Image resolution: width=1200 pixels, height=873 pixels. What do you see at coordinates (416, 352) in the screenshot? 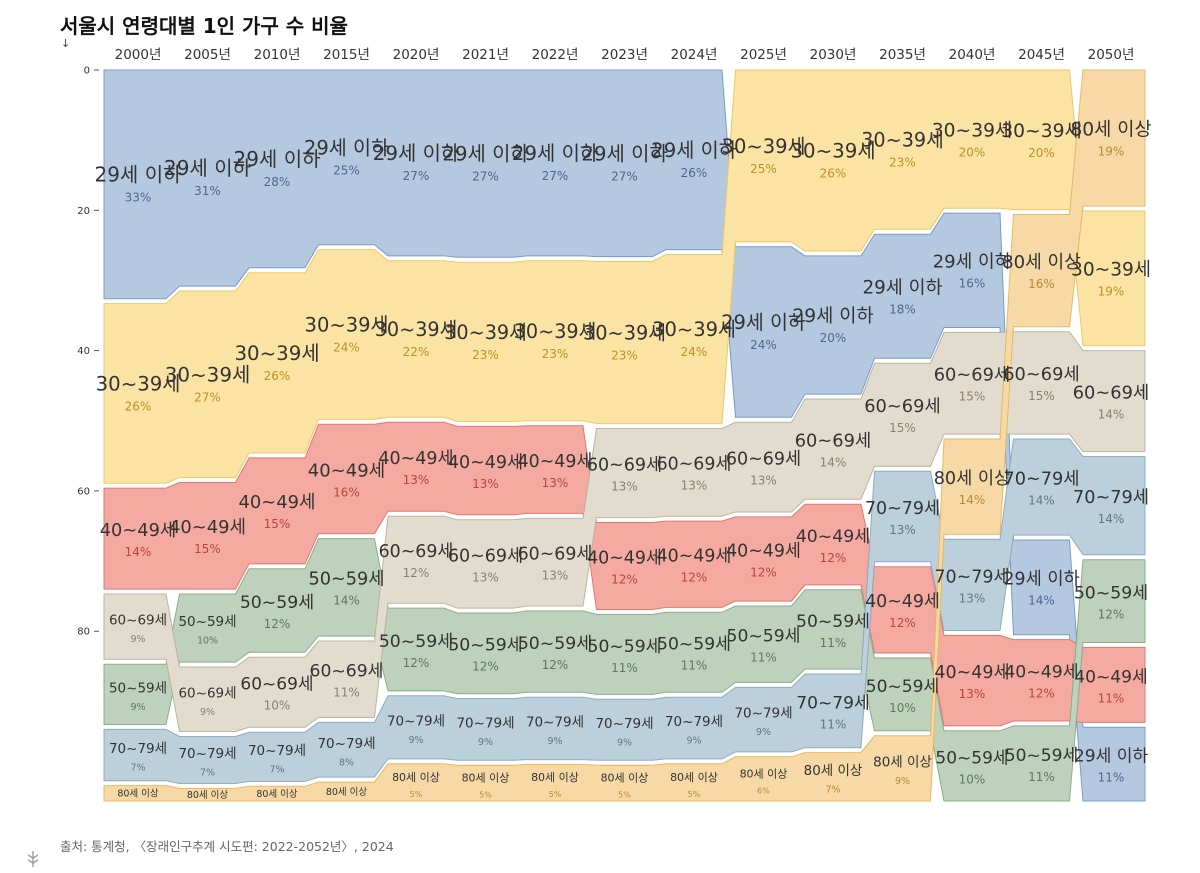
I see `data-label: 22%` at bounding box center [416, 352].